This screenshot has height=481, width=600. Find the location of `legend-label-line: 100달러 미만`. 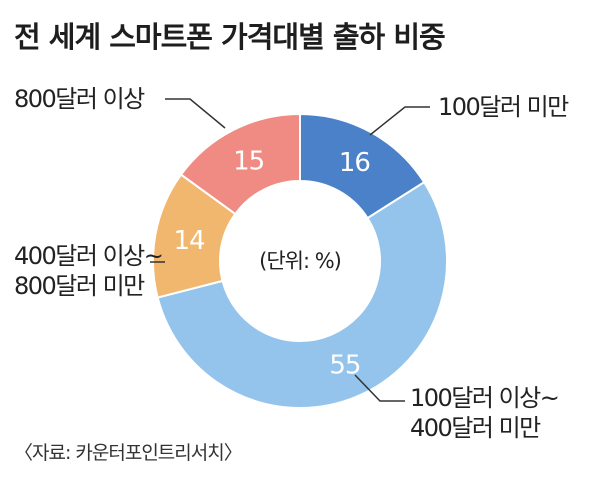

legend-label-line: 100달러 미만 is located at coordinates (503, 107).